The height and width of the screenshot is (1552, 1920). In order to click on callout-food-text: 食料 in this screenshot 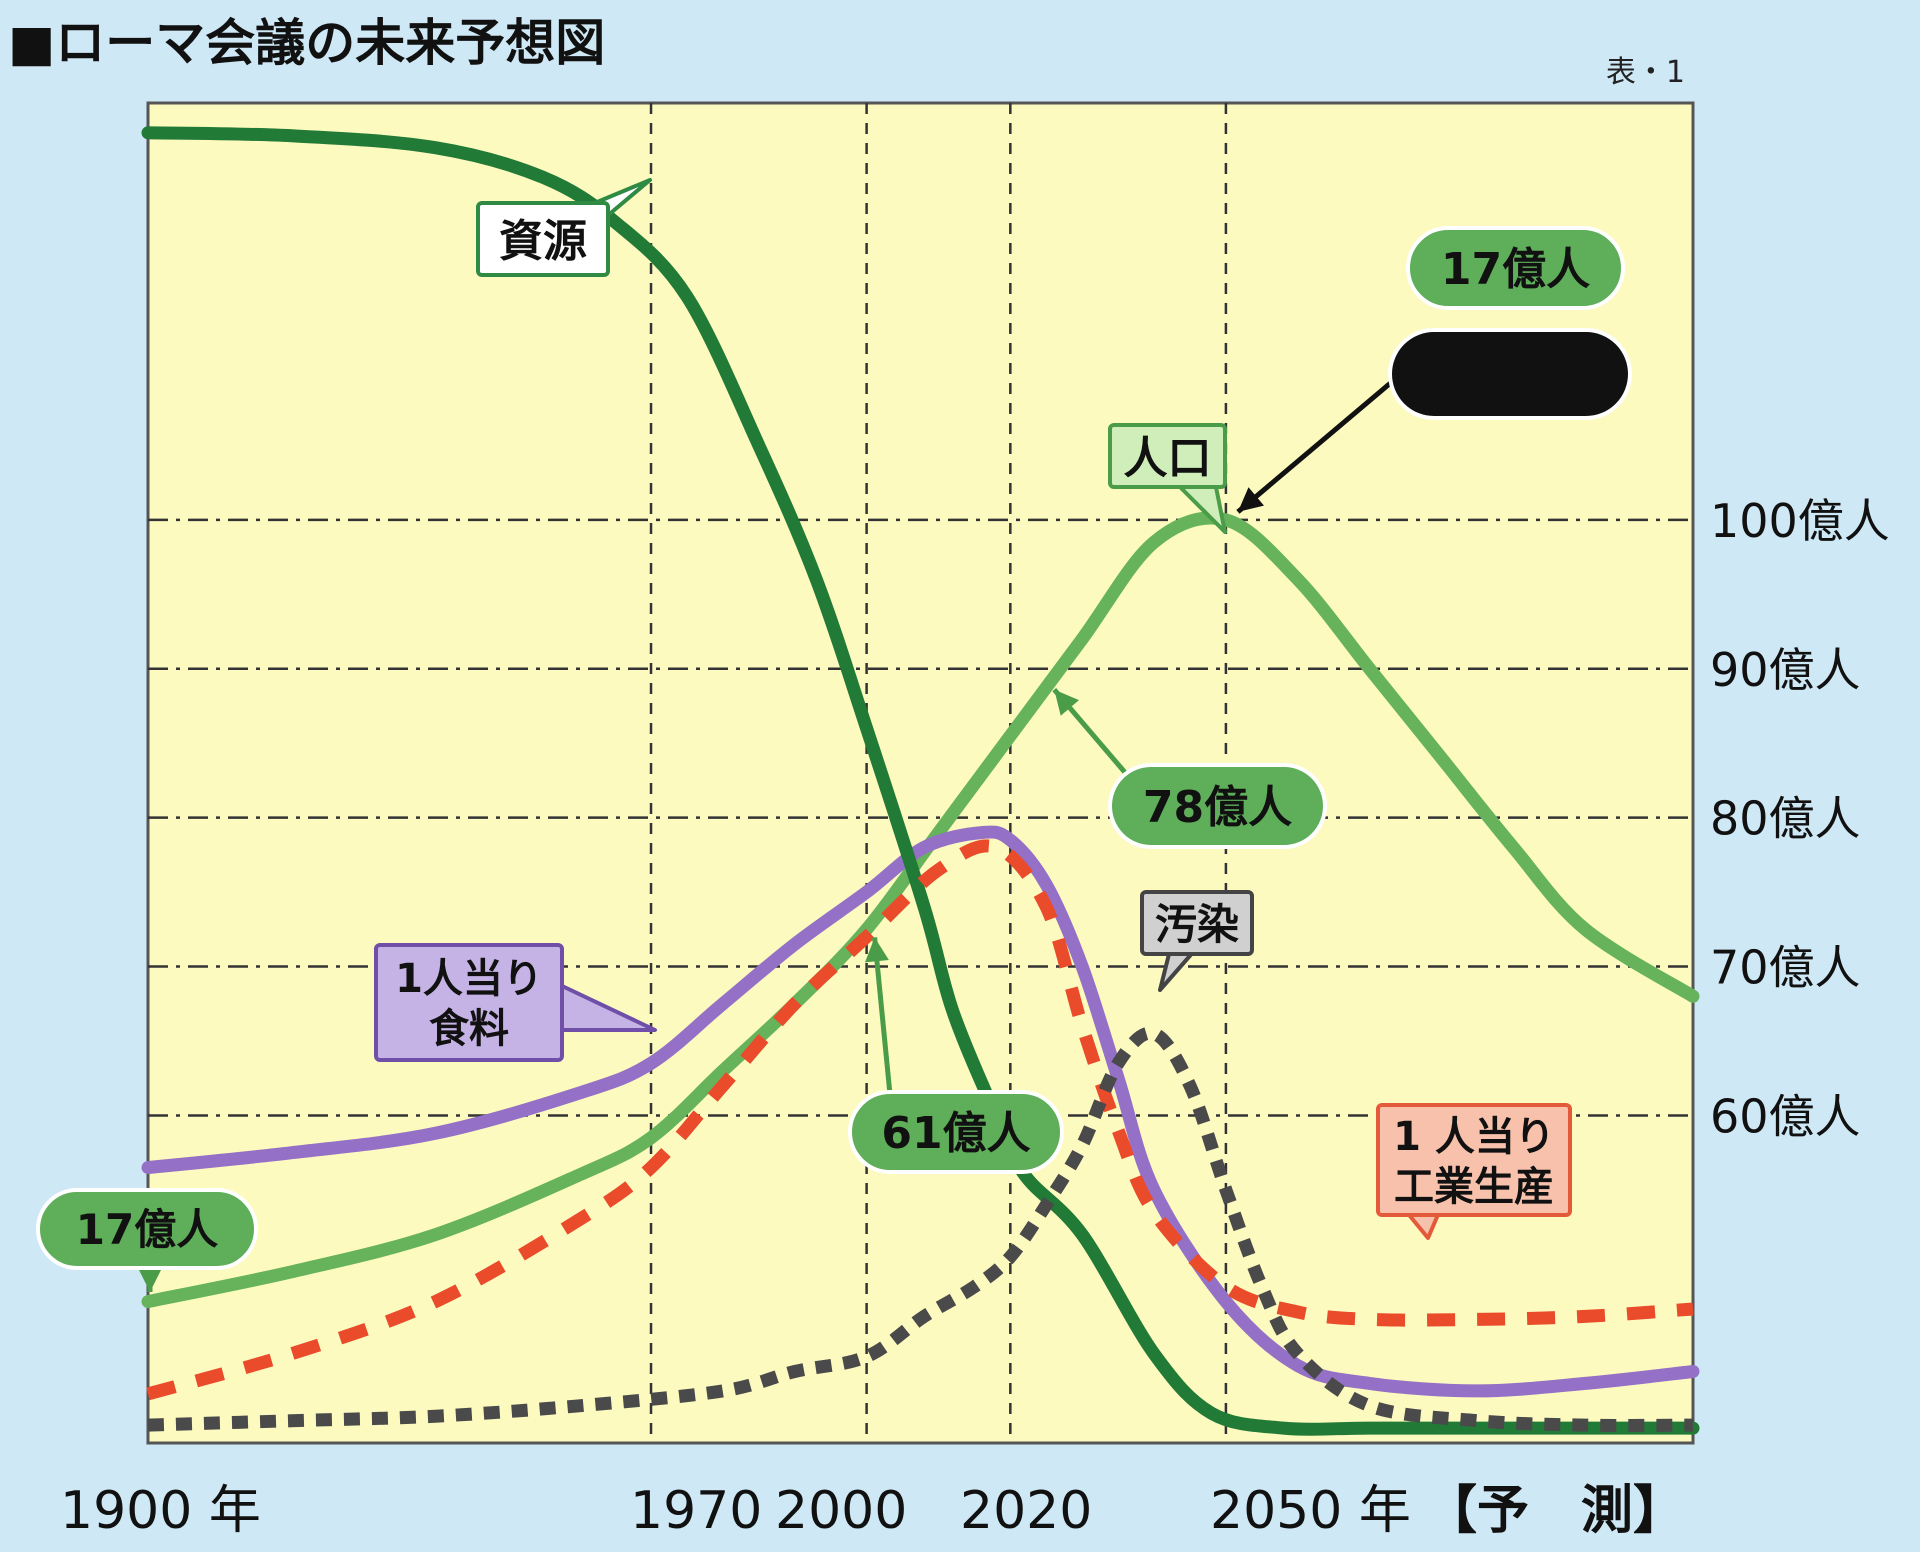, I will do `click(469, 1029)`.